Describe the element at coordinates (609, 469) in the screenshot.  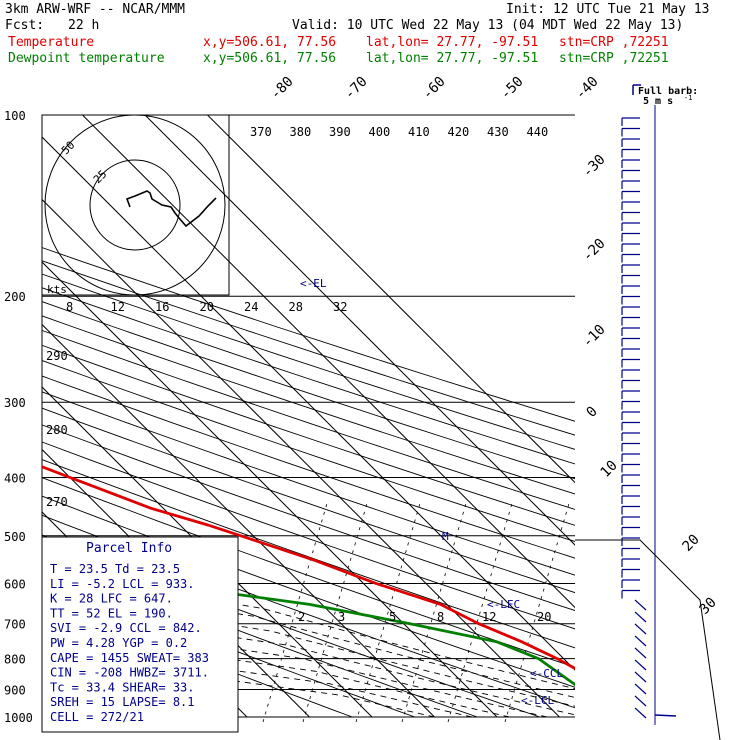
I see `isotherm-label: 10` at that location.